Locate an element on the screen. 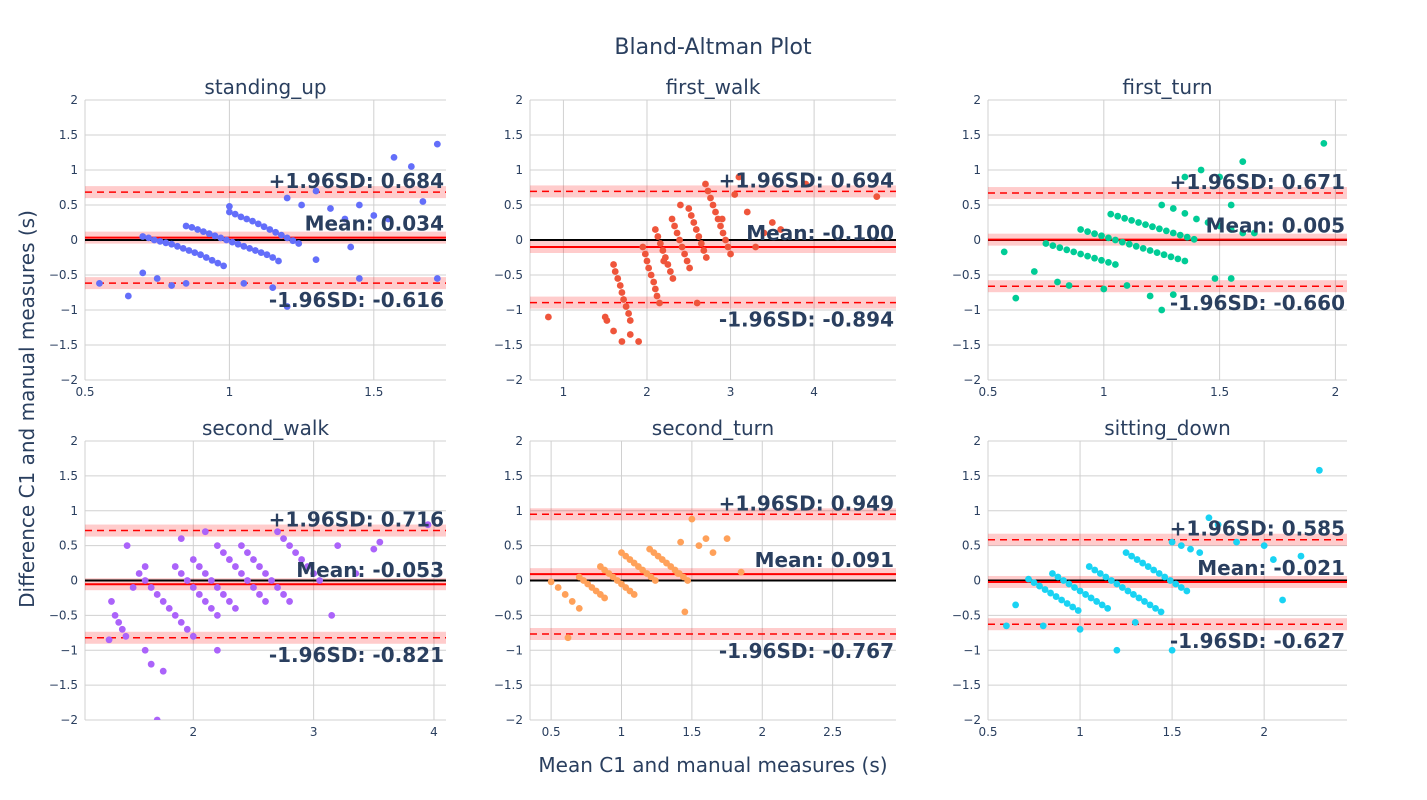 The height and width of the screenshot is (800, 1427). y-tick-label: 0.5 is located at coordinates (971, 205).